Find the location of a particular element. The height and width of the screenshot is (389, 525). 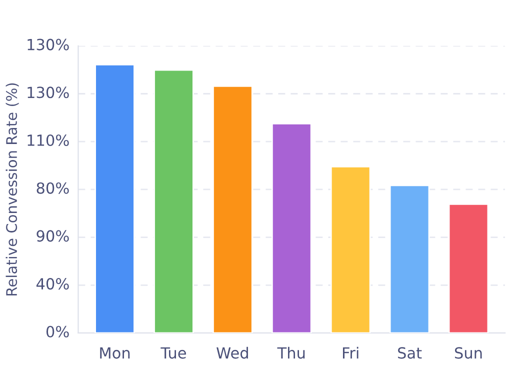

x-tick-label: Thu is located at coordinates (291, 352).